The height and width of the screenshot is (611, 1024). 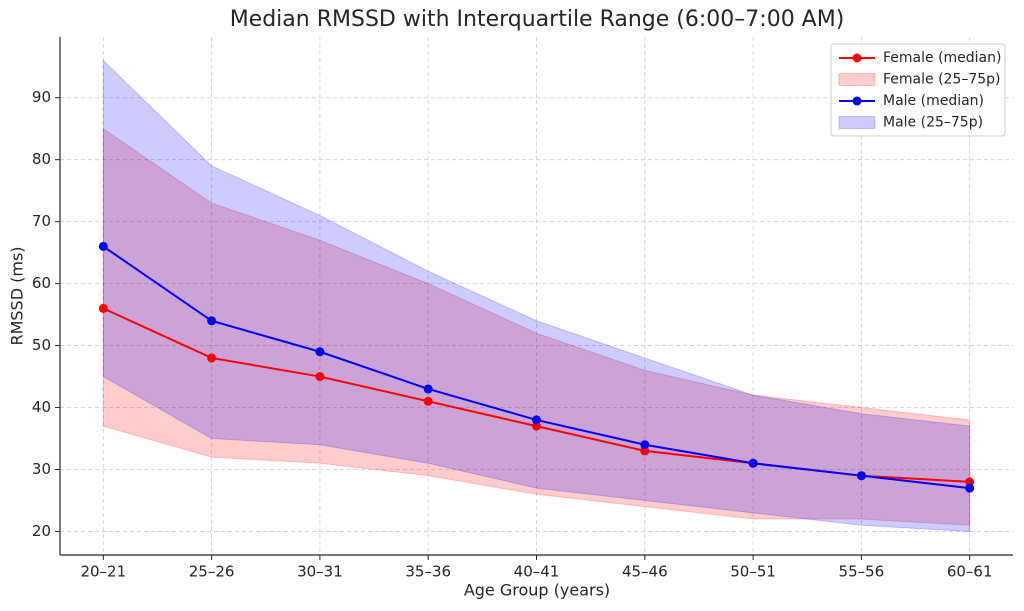 I want to click on legend-label: Female (median), so click(x=942, y=58).